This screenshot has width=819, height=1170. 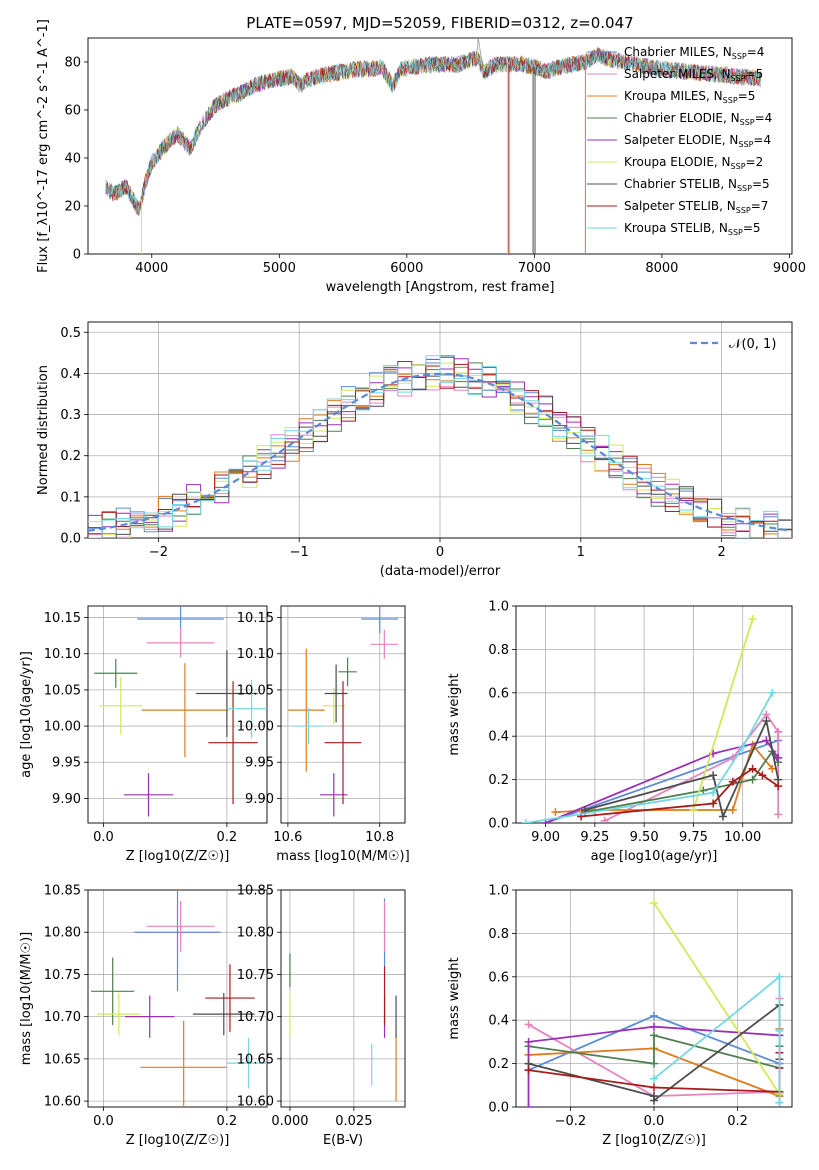 What do you see at coordinates (289, 1121) in the screenshot?
I see `x-tick-label: 0.000` at bounding box center [289, 1121].